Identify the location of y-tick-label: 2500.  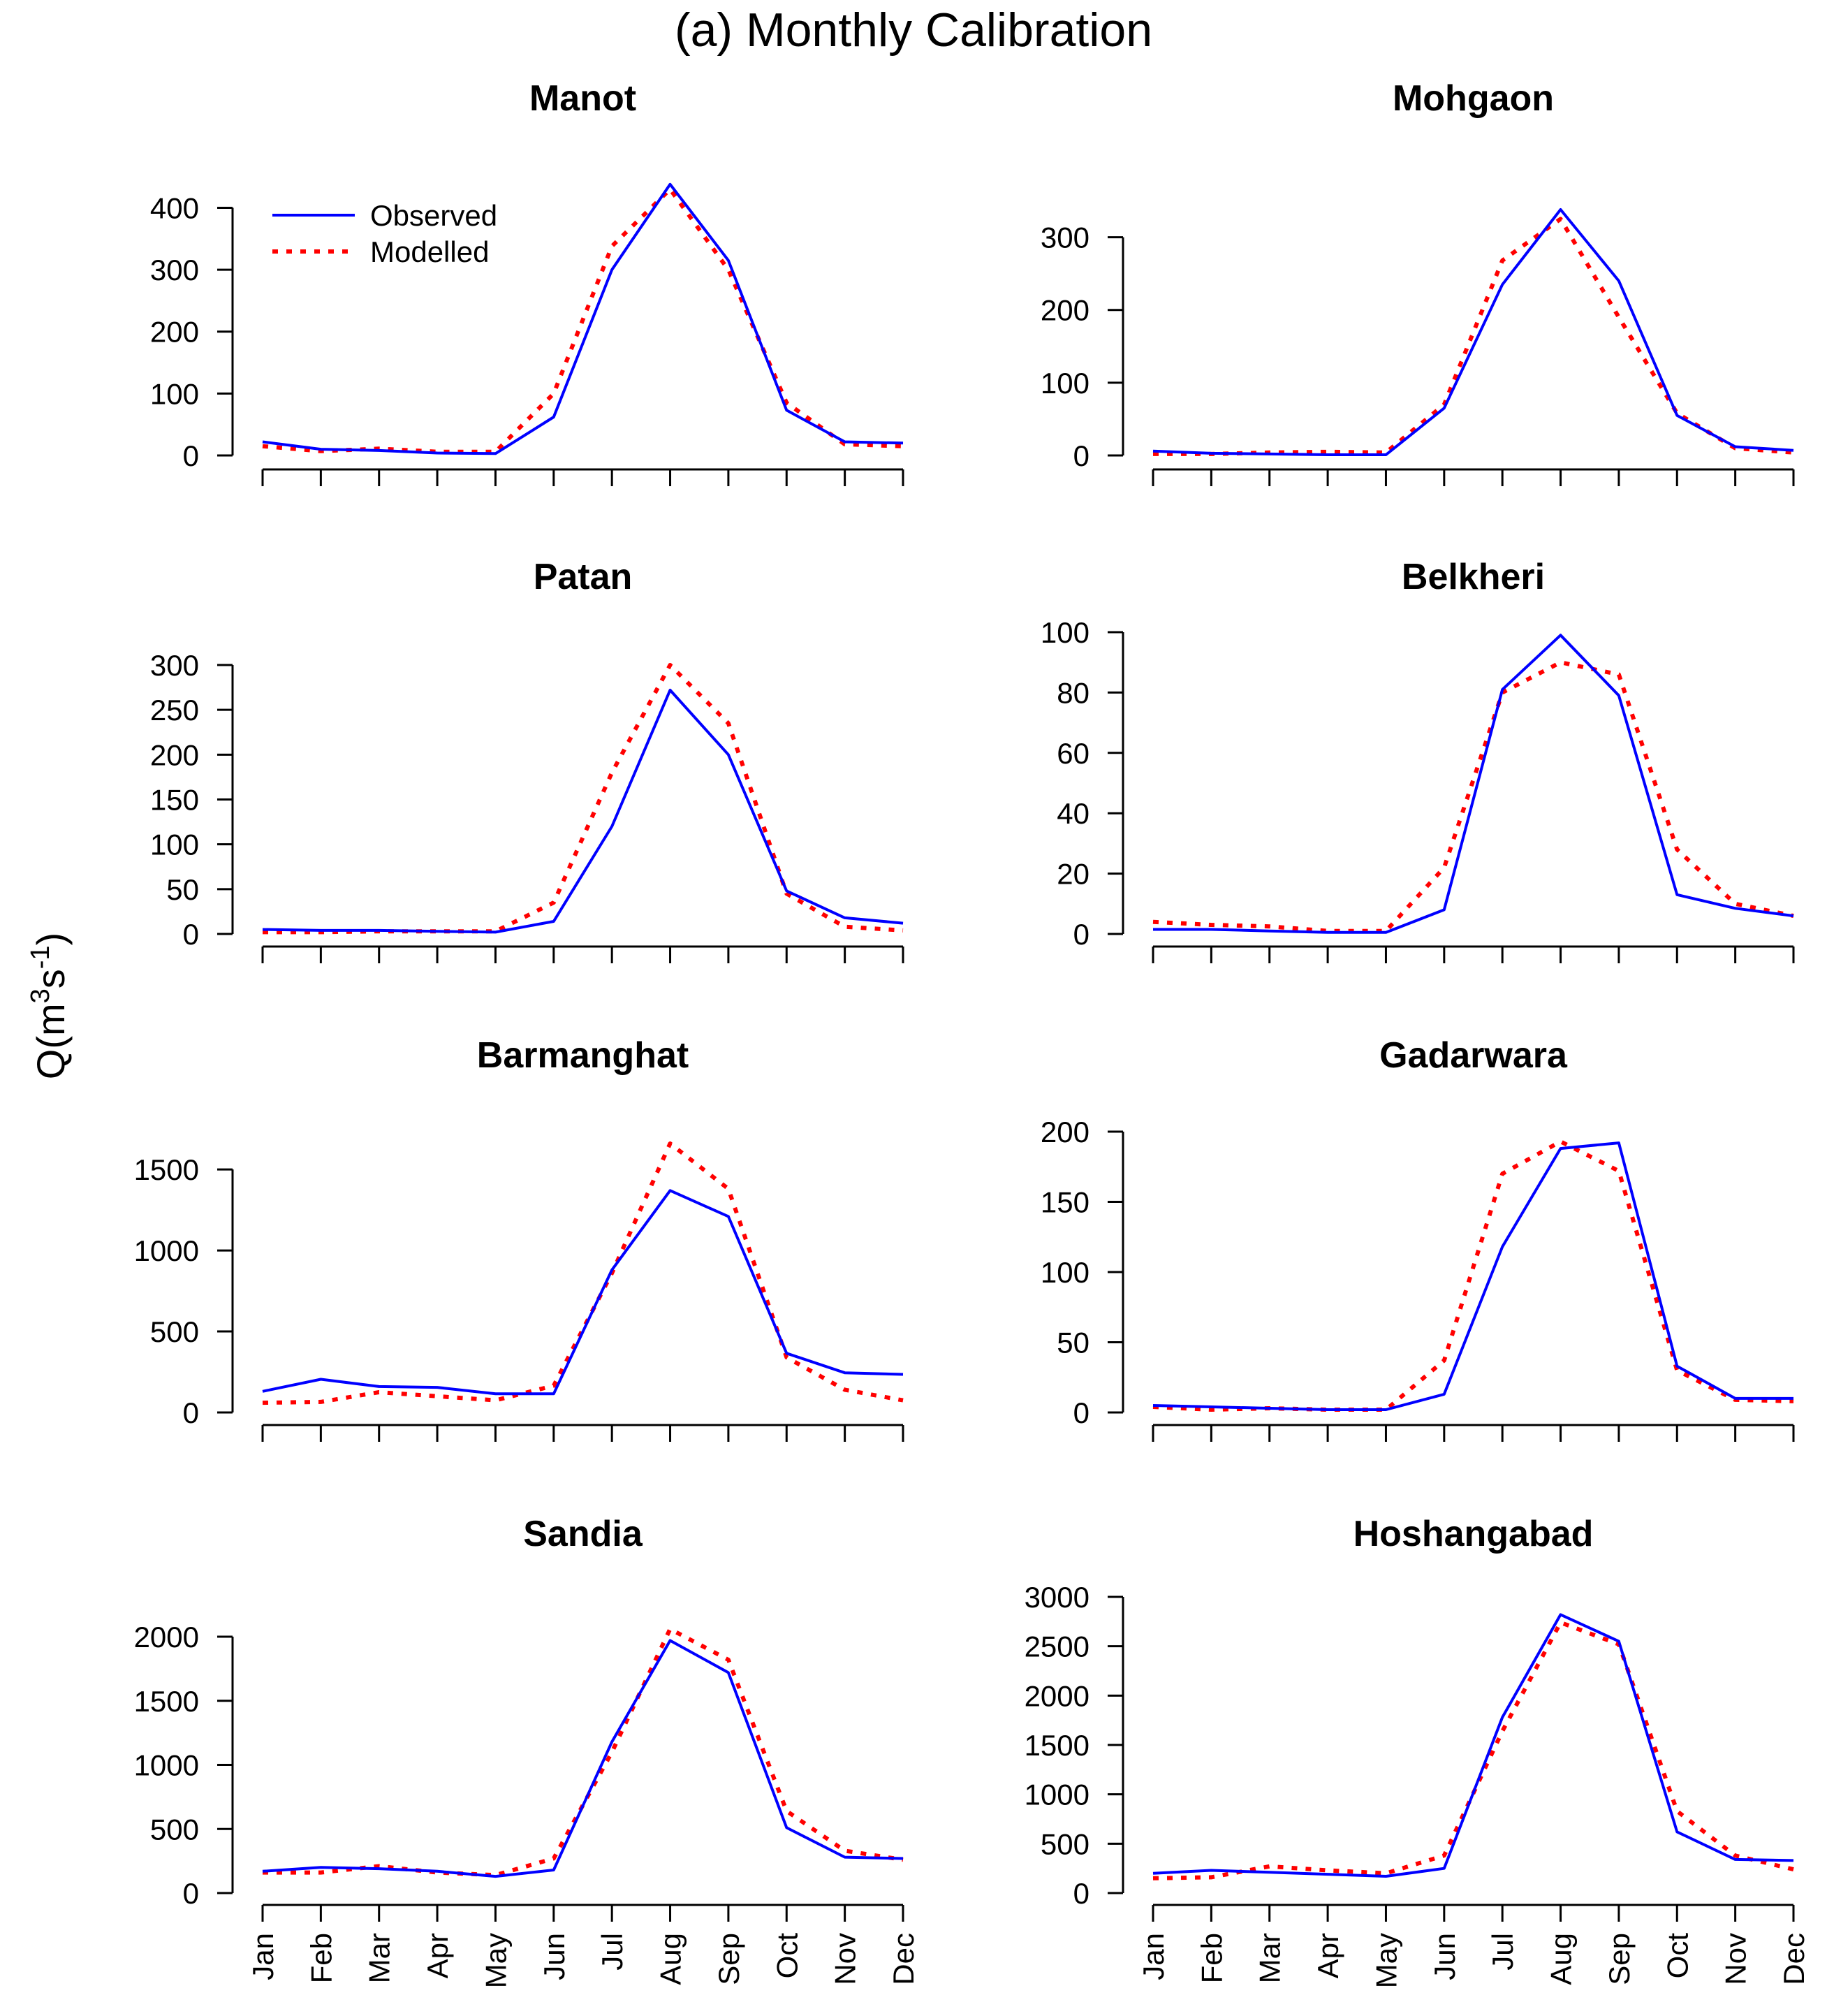
(1057, 1646).